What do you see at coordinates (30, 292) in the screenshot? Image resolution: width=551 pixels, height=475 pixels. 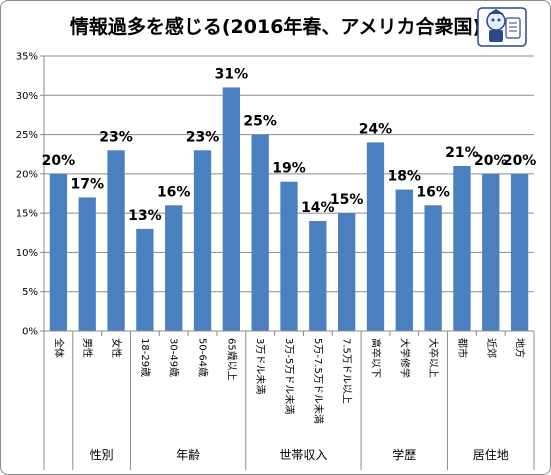 I see `y-tick-label: 5%` at bounding box center [30, 292].